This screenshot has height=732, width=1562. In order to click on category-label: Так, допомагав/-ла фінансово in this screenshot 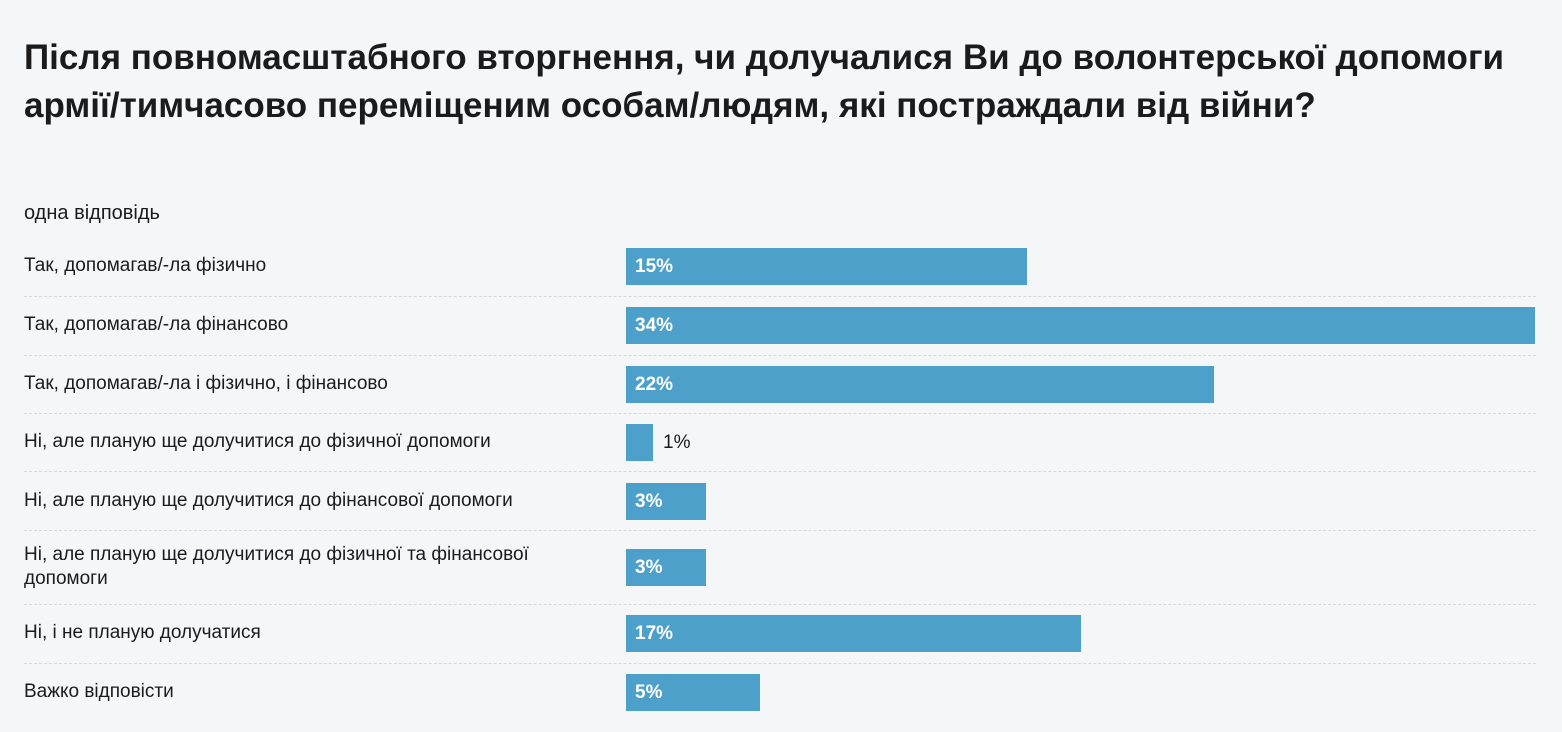, I will do `click(156, 324)`.